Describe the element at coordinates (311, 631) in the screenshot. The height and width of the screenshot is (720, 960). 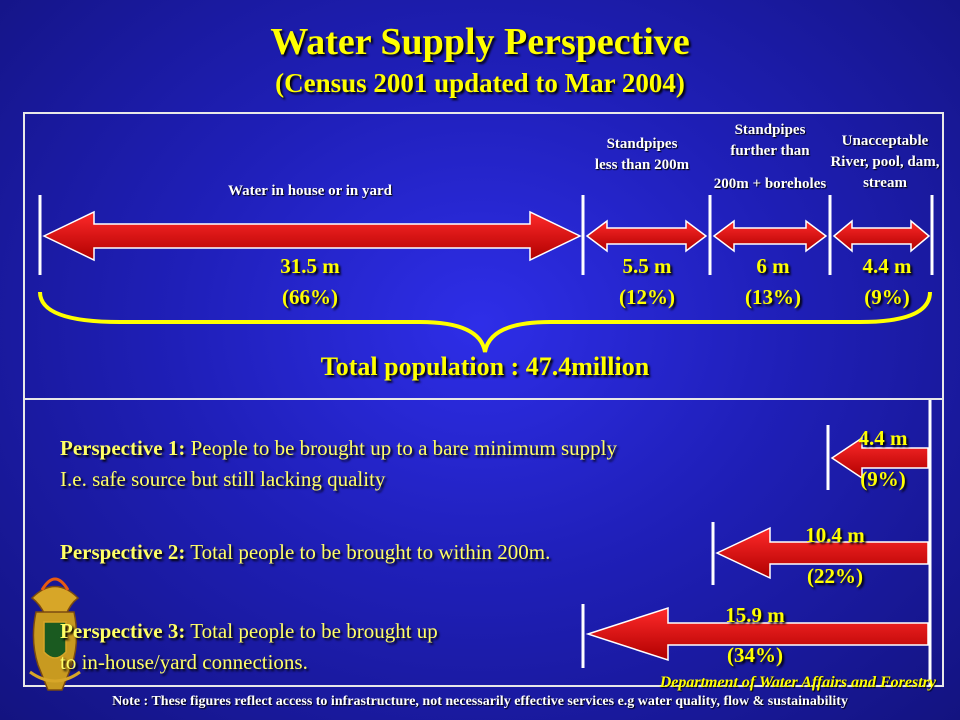
I see `perspective-3-text: Total people to be brought up` at that location.